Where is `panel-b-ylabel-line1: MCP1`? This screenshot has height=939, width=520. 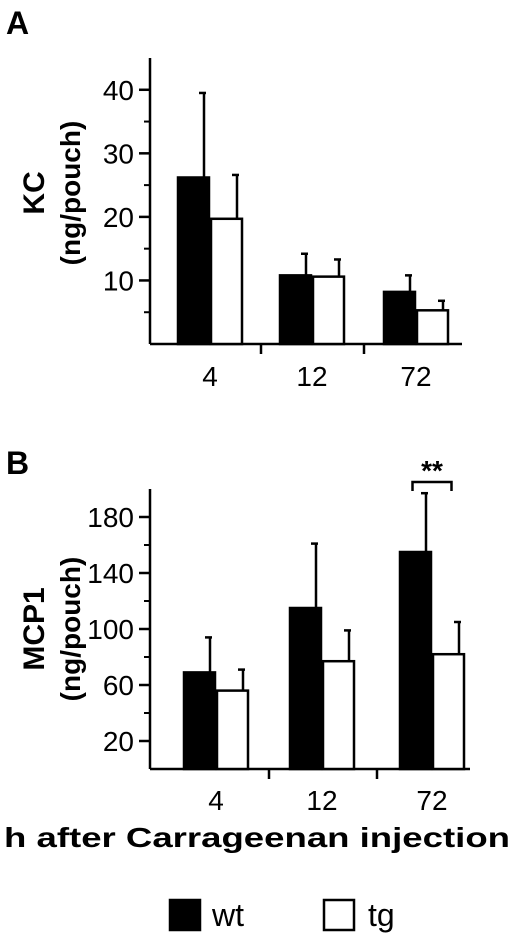
panel-b-ylabel-line1: MCP1 is located at coordinates (34, 628).